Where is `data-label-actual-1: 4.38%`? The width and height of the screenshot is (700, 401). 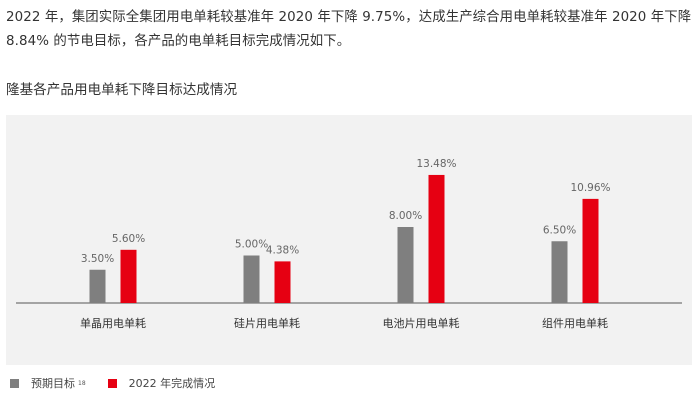
data-label-actual-1: 4.38% is located at coordinates (282, 250).